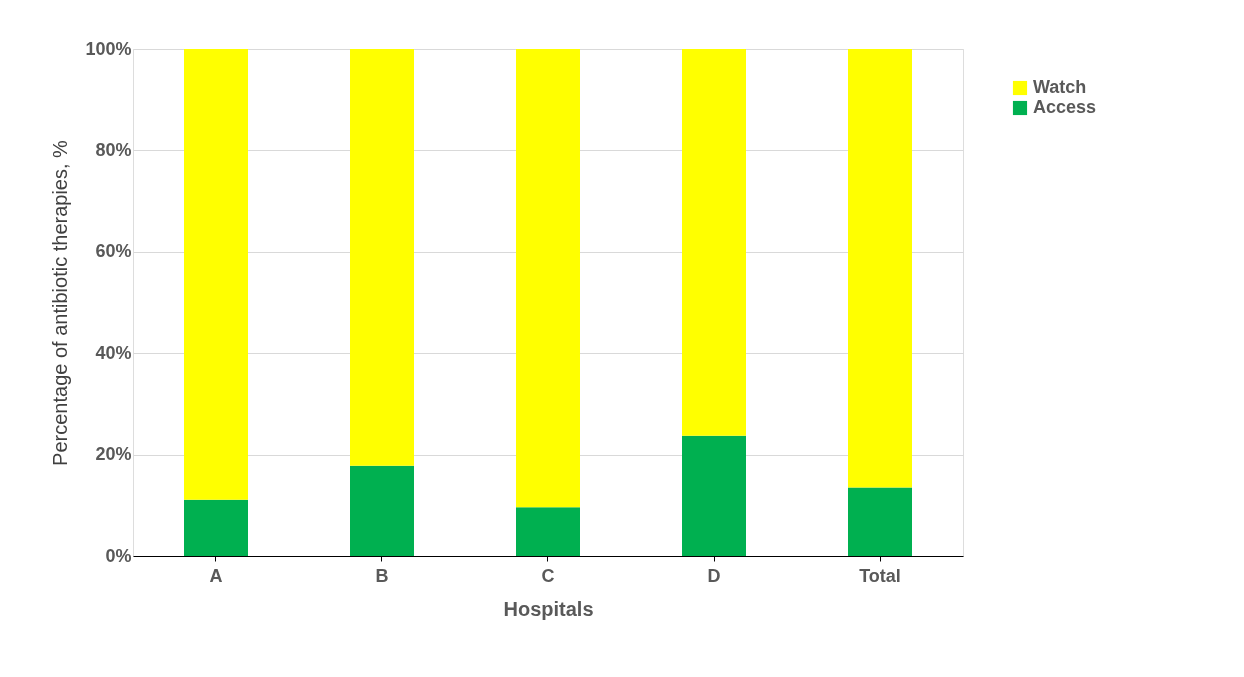 The width and height of the screenshot is (1244, 677). Describe the element at coordinates (548, 608) in the screenshot. I see `x-axis-title: Hospitals` at that location.